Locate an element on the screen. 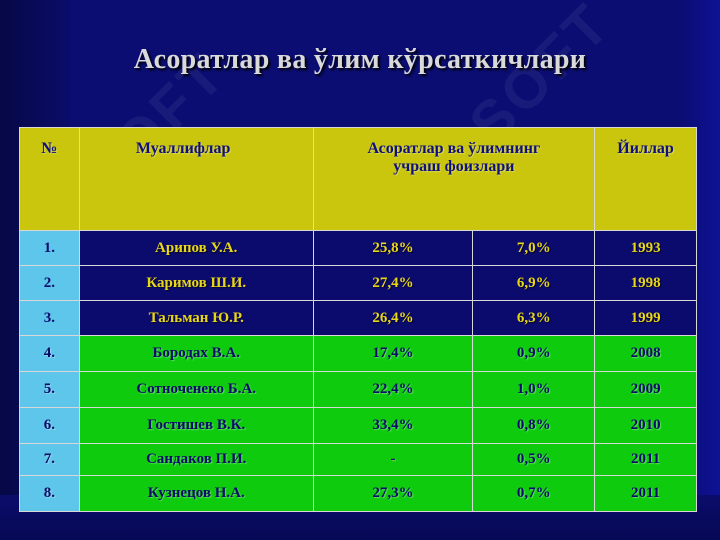 The height and width of the screenshot is (540, 720). row-complications: 33,4% is located at coordinates (393, 425).